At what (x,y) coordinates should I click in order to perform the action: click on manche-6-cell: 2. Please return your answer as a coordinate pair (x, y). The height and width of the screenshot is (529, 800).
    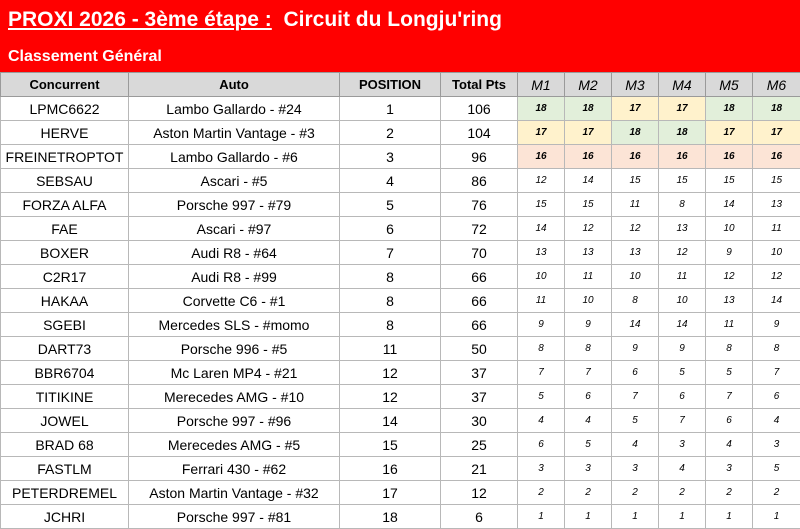
    Looking at the image, I should click on (776, 493).